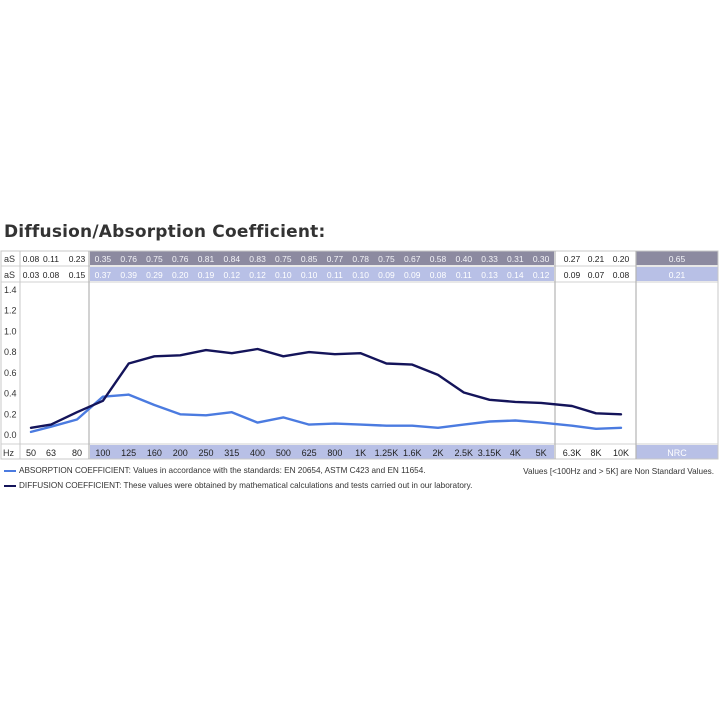 This screenshot has height=720, width=720. Describe the element at coordinates (51, 259) in the screenshot. I see `aS-row1-value: 0.11` at that location.